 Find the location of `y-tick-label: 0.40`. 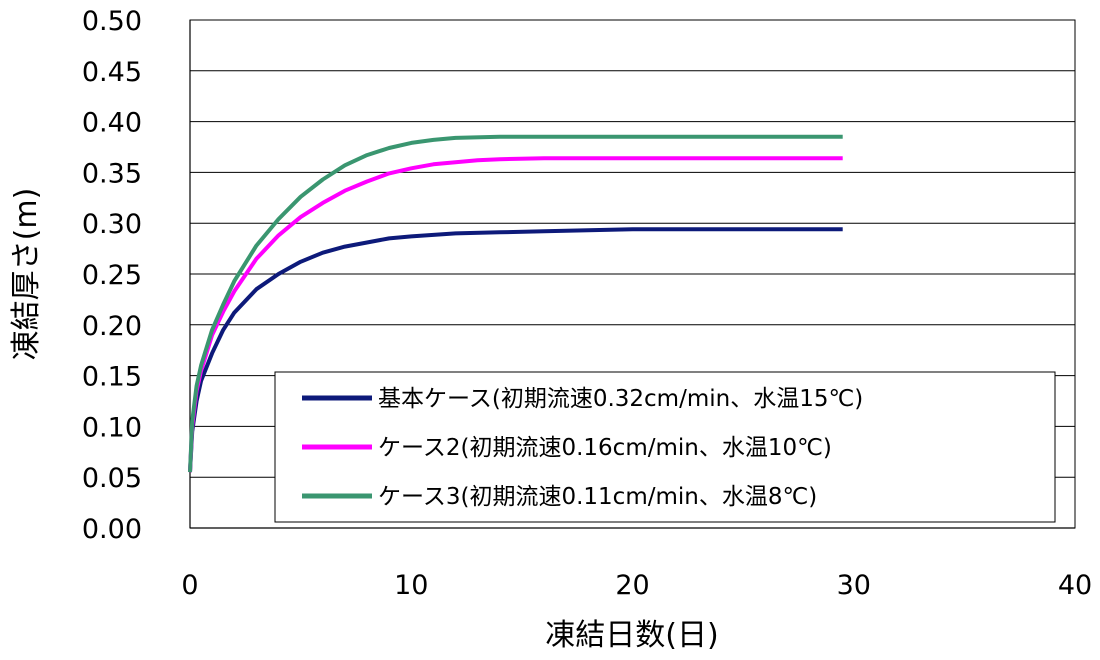

y-tick-label: 0.40 is located at coordinates (112, 123).